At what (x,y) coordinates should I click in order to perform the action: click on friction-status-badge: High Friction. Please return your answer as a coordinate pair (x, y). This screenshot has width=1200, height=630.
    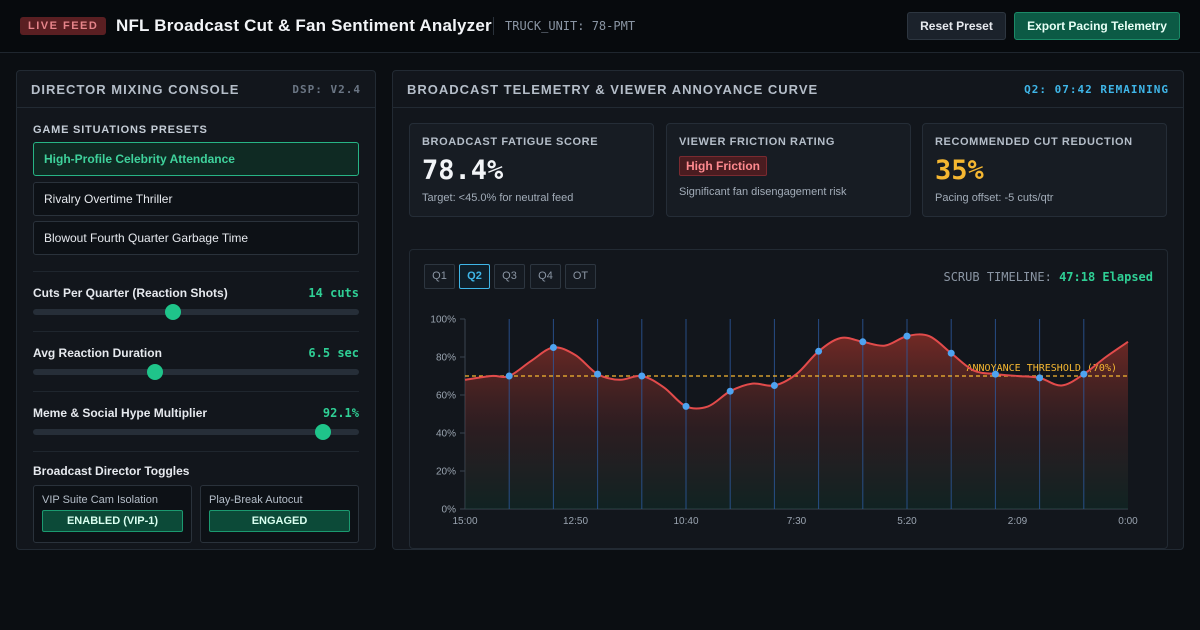
    Looking at the image, I should click on (723, 166).